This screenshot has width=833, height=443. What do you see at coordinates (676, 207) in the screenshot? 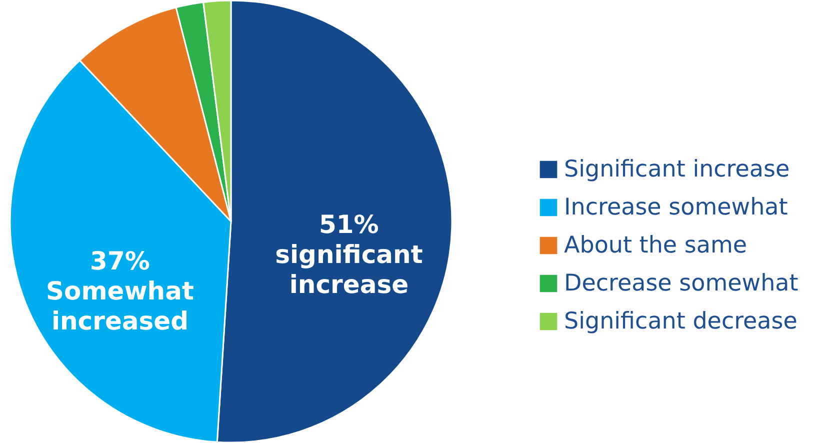
I see `legend-label: Increase somewhat` at bounding box center [676, 207].